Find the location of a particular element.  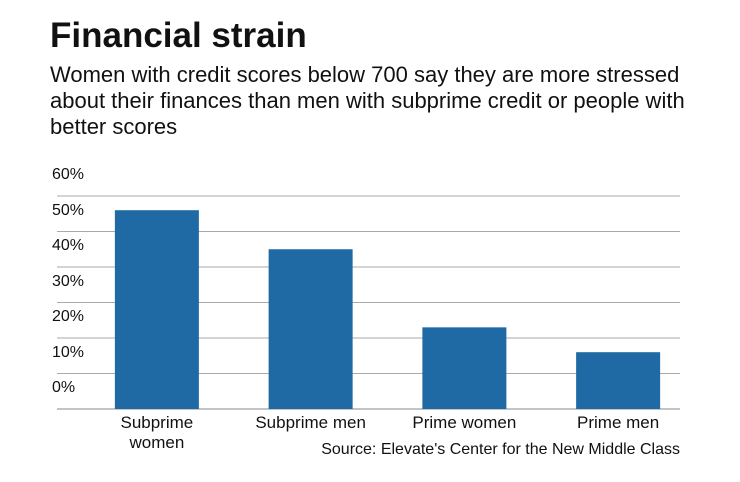

x-tick-label: Subprime women is located at coordinates (157, 432).